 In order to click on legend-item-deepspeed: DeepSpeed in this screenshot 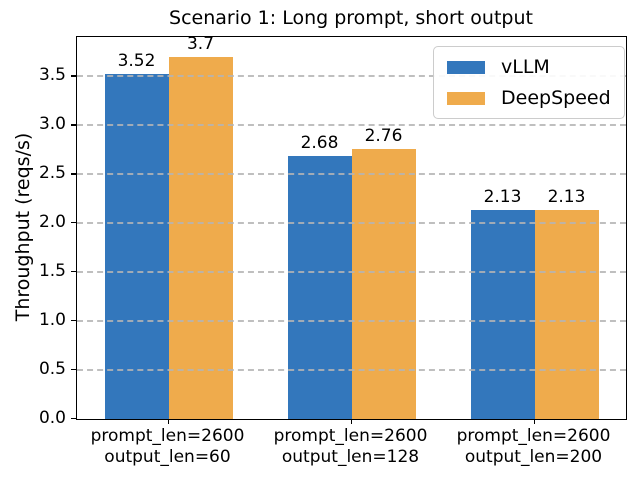, I will do `click(529, 98)`.